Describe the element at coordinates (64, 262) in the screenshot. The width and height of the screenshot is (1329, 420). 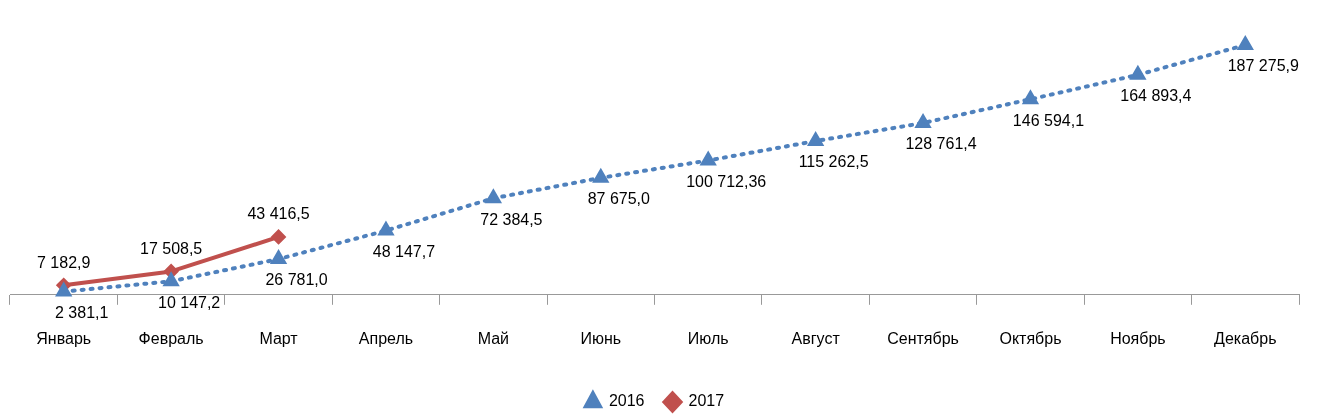
I see `data-label: 7 182,9` at that location.